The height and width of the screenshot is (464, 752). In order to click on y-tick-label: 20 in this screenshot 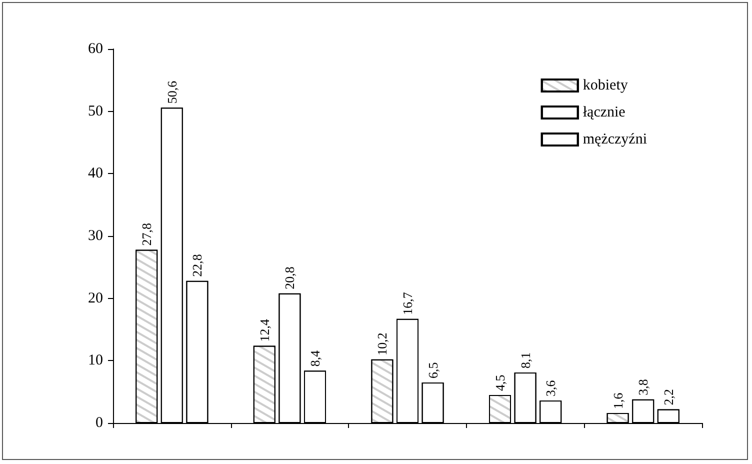, I will do `click(95, 298)`.